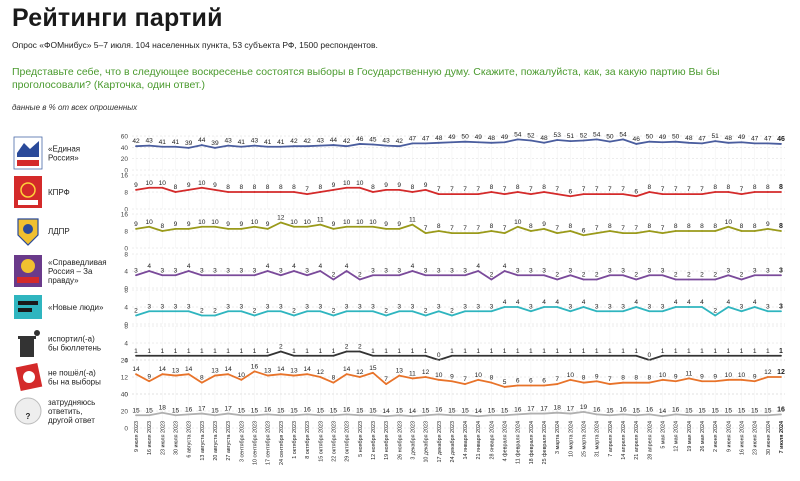  Describe the element at coordinates (400, 440) in the screenshot. I see `x-tick-label: 26 ноября 2023` at that location.